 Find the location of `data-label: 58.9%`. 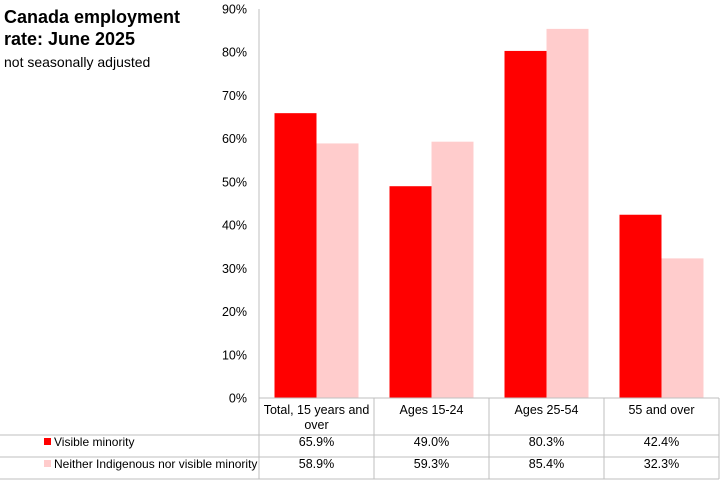

data-label: 58.9% is located at coordinates (316, 464).